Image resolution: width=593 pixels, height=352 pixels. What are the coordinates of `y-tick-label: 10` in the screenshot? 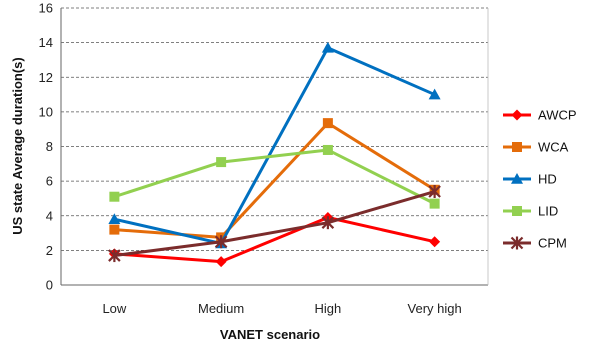 It's located at (46, 111).